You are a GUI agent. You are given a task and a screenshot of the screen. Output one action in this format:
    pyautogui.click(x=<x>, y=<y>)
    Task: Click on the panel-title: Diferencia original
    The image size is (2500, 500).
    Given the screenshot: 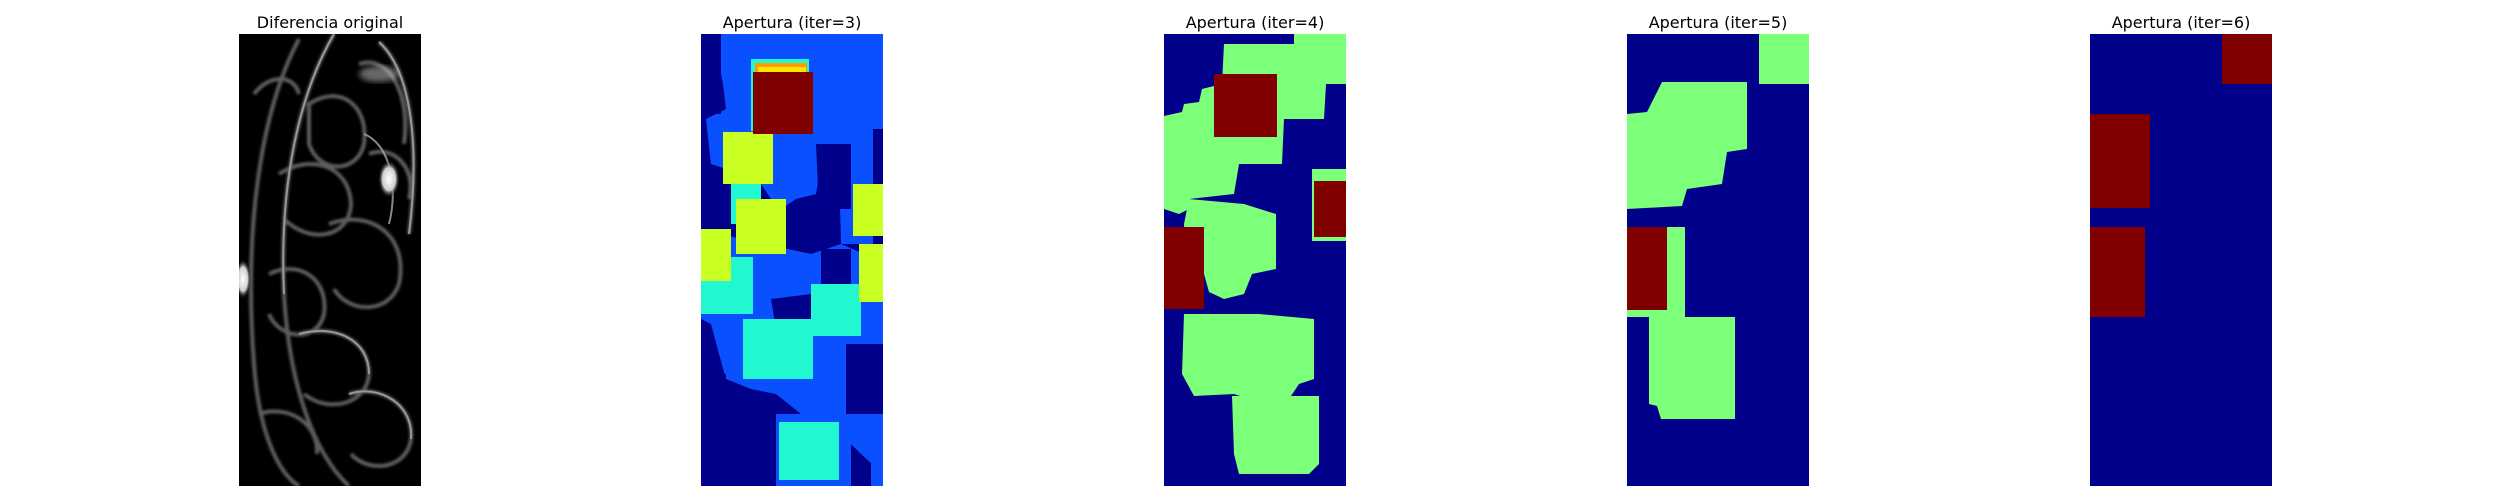 What is the action you would take?
    pyautogui.click(x=330, y=22)
    